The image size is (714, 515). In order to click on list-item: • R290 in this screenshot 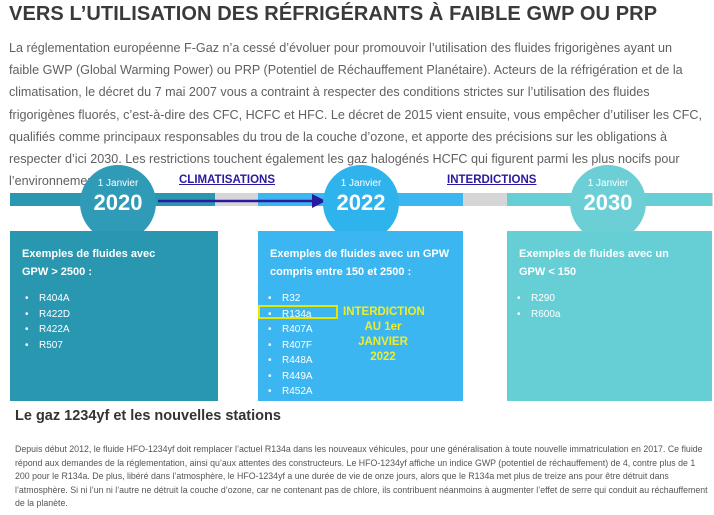, I will do `click(536, 298)`.